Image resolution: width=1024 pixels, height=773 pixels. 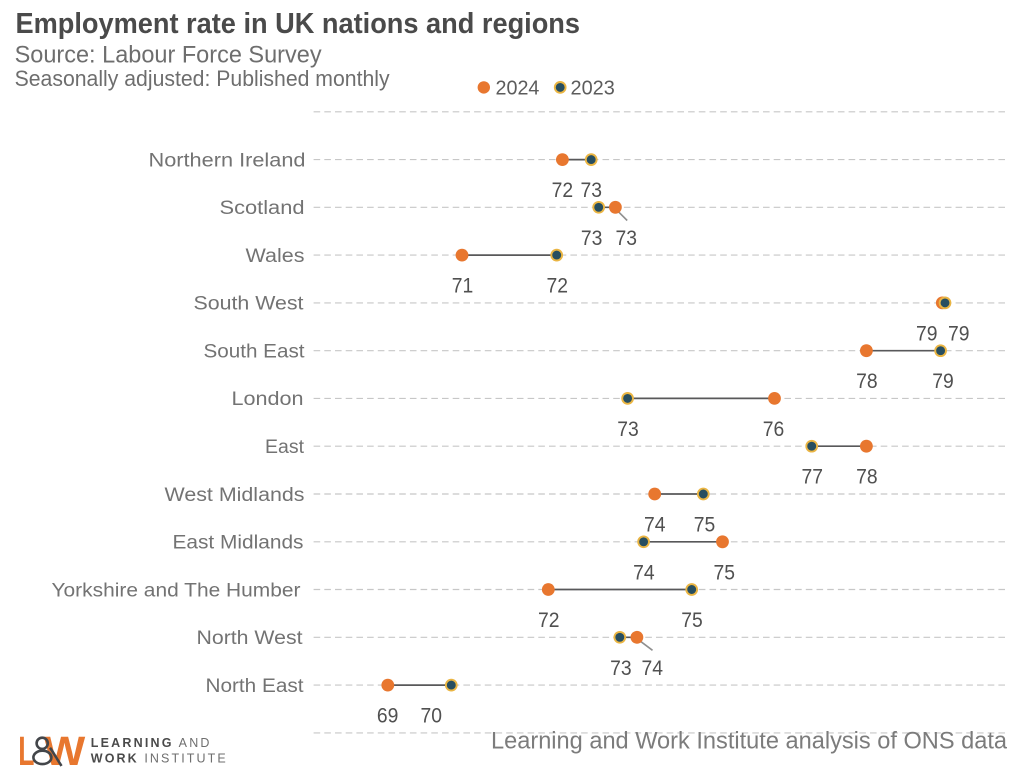 What do you see at coordinates (177, 590) in the screenshot?
I see `svg-text: Yorkshire and The Humber` at bounding box center [177, 590].